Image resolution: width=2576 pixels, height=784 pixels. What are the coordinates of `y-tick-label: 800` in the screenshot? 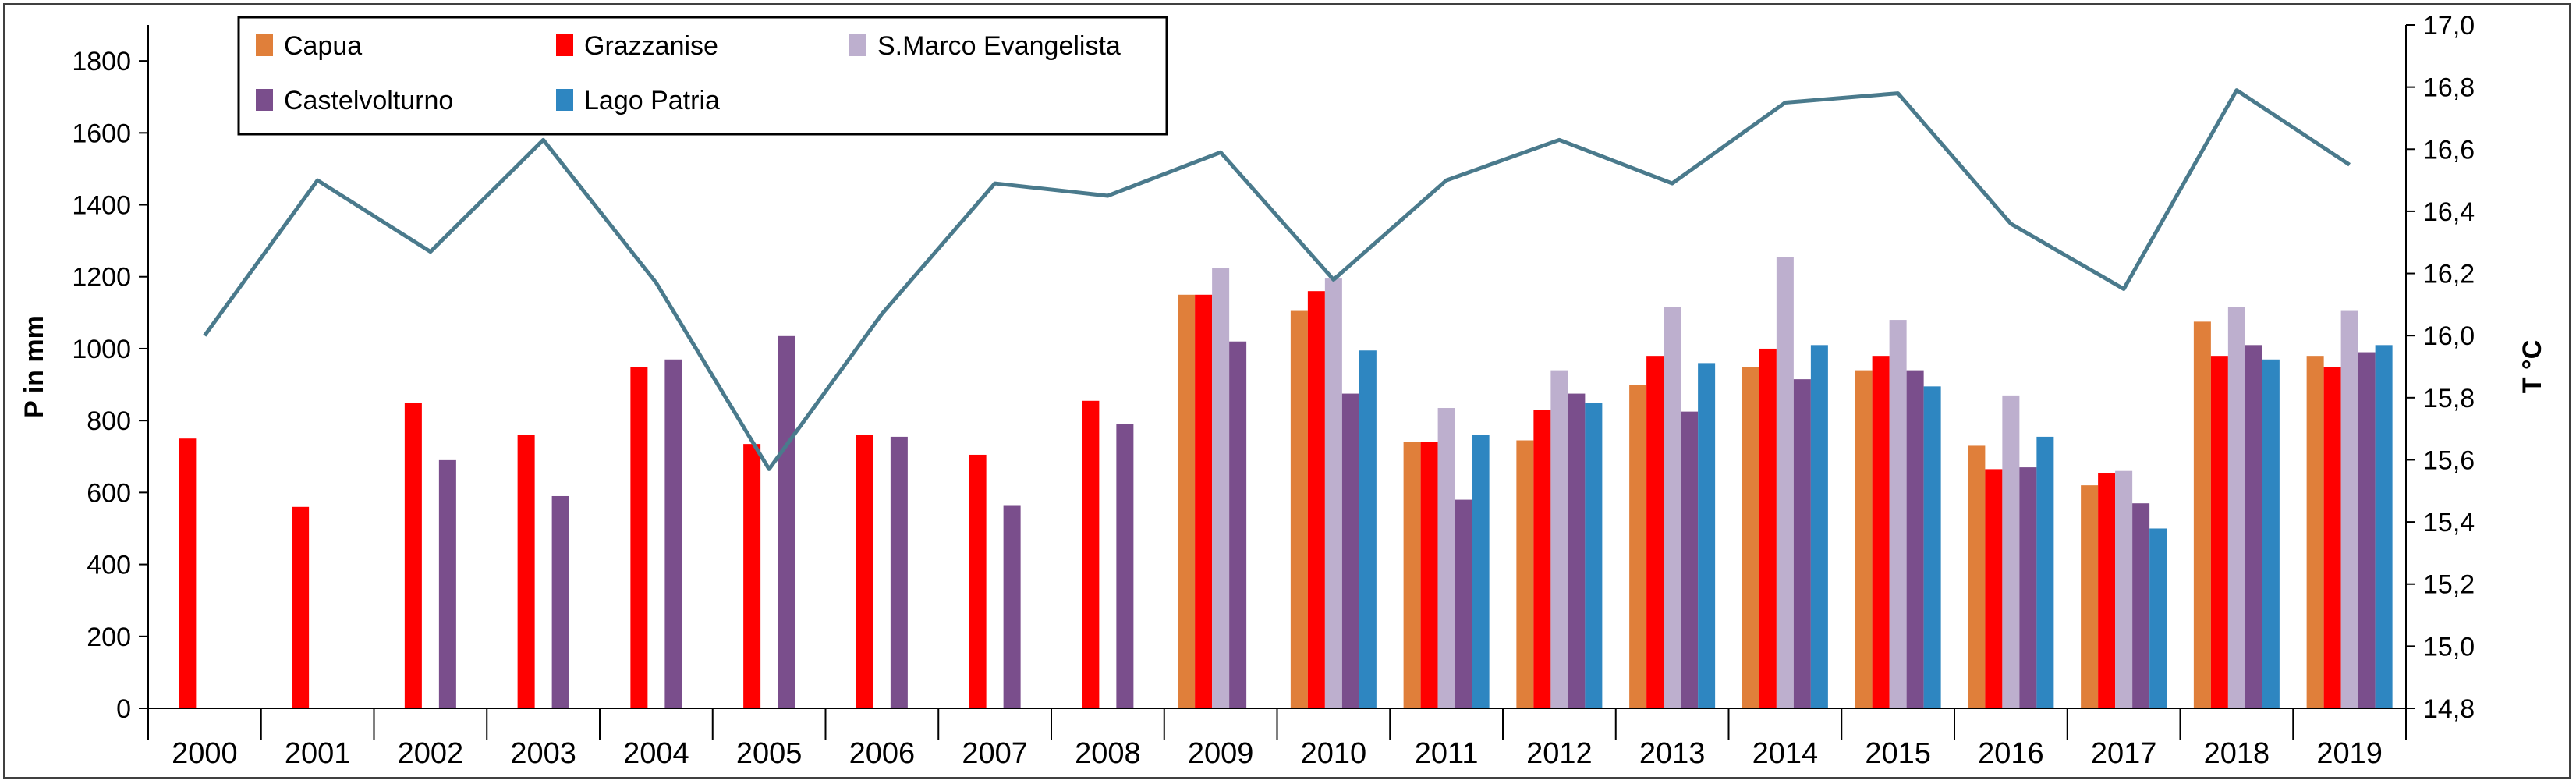 It's located at (109, 421).